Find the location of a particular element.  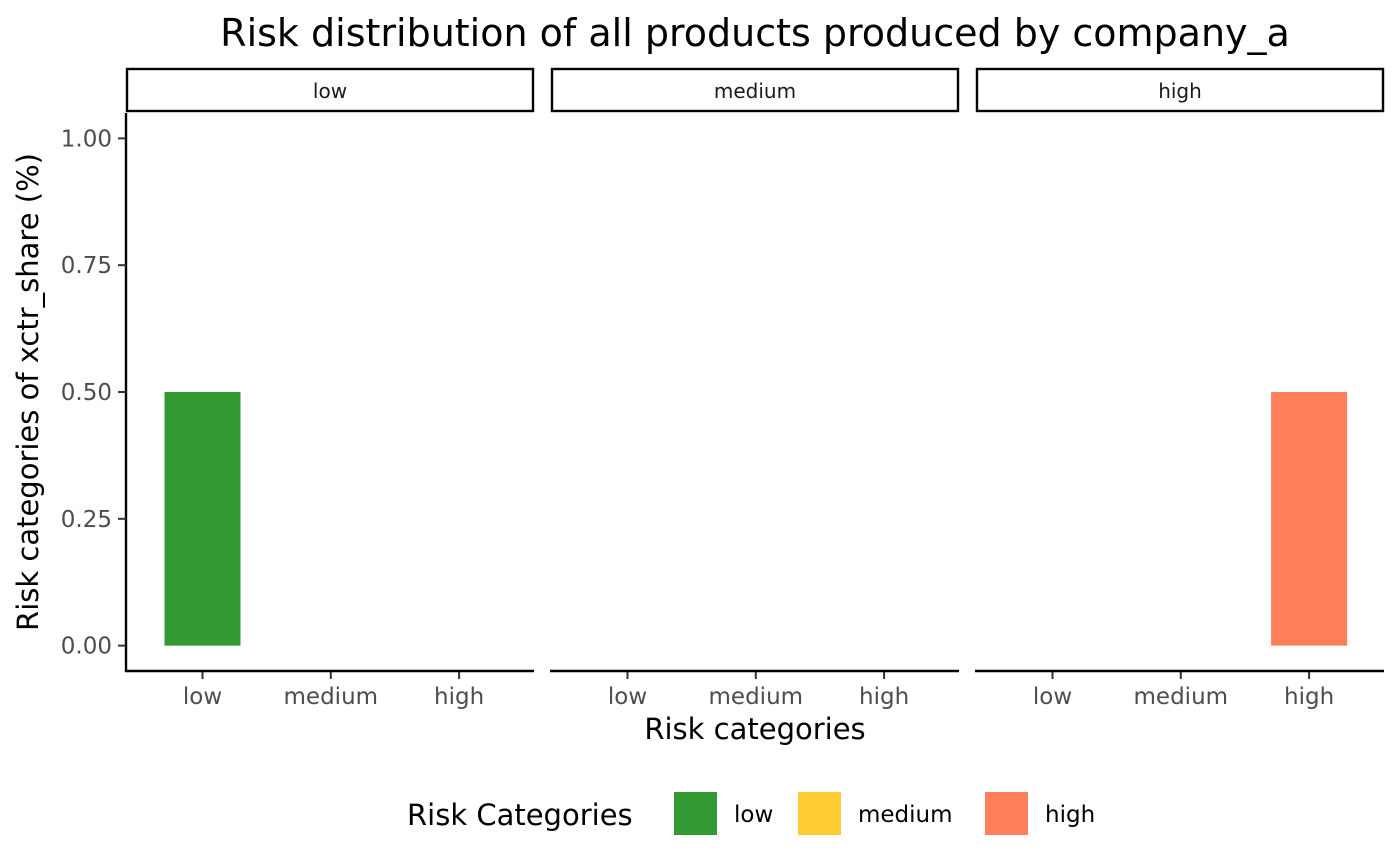

y-axis: 0.00 0.25 0.50 0.75 1.00 is located at coordinates (94, 392).